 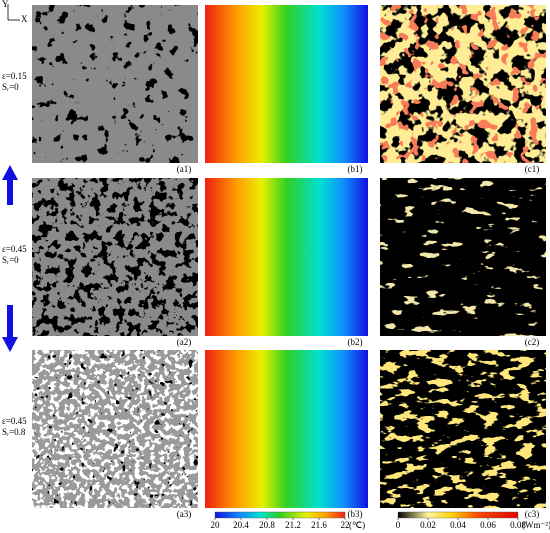 What do you see at coordinates (345, 525) in the screenshot?
I see `colorbar-tick-label: 22` at bounding box center [345, 525].